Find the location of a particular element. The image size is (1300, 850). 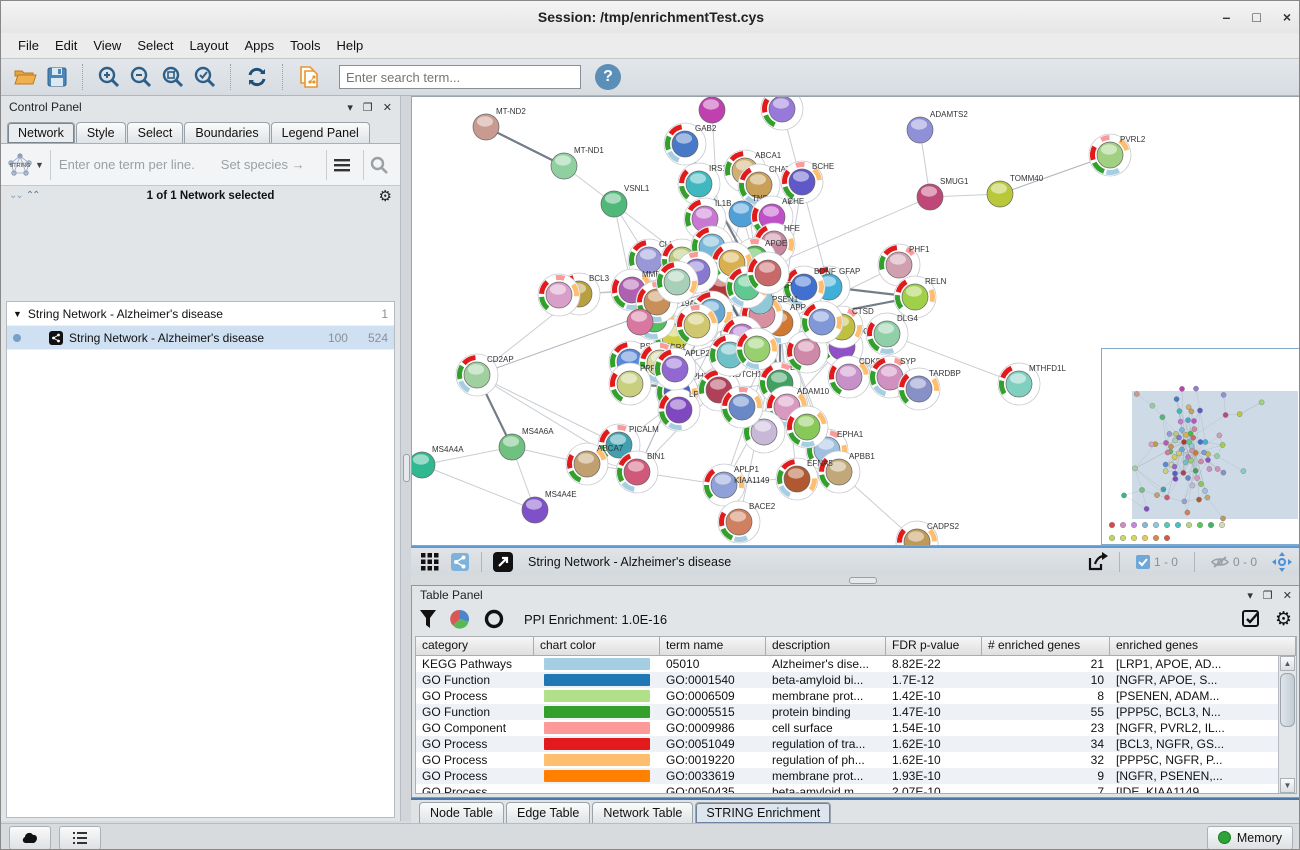

network-node-smug1: SMUG1 is located at coordinates (942, 194).